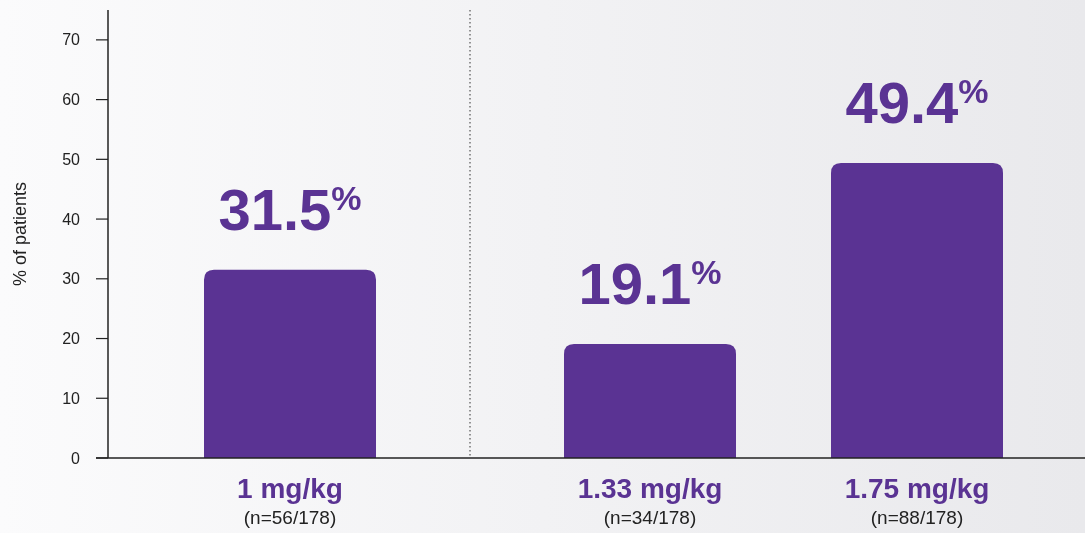 The image size is (1085, 533). I want to click on y-tick-label: 10, so click(71, 398).